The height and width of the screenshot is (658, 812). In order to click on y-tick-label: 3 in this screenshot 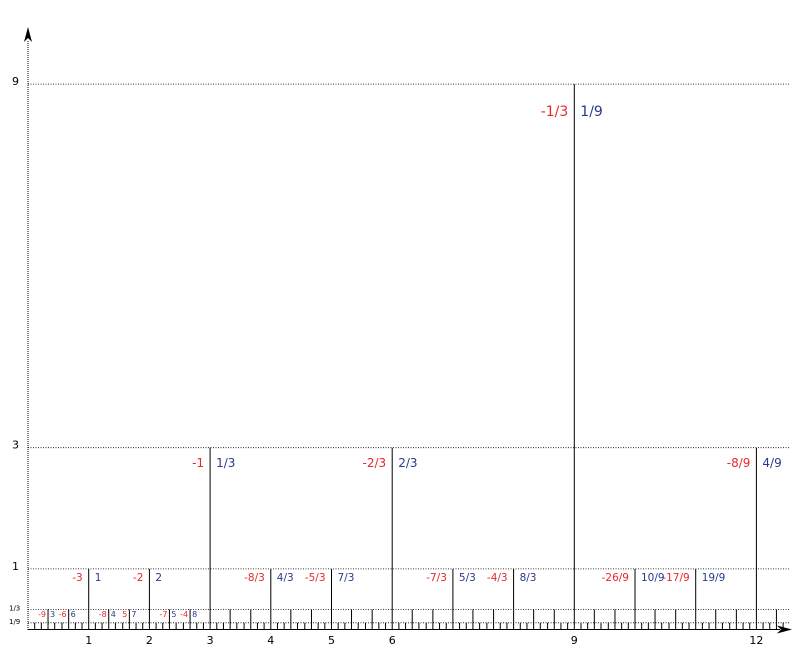, I will do `click(15, 445)`.